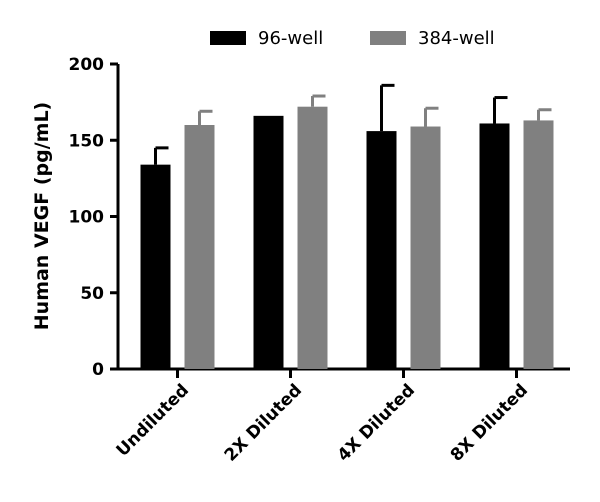 Image resolution: width=600 pixels, height=502 pixels. What do you see at coordinates (42, 216) in the screenshot?
I see `y-axis-label: Human VEGF (pg/mL)` at bounding box center [42, 216].